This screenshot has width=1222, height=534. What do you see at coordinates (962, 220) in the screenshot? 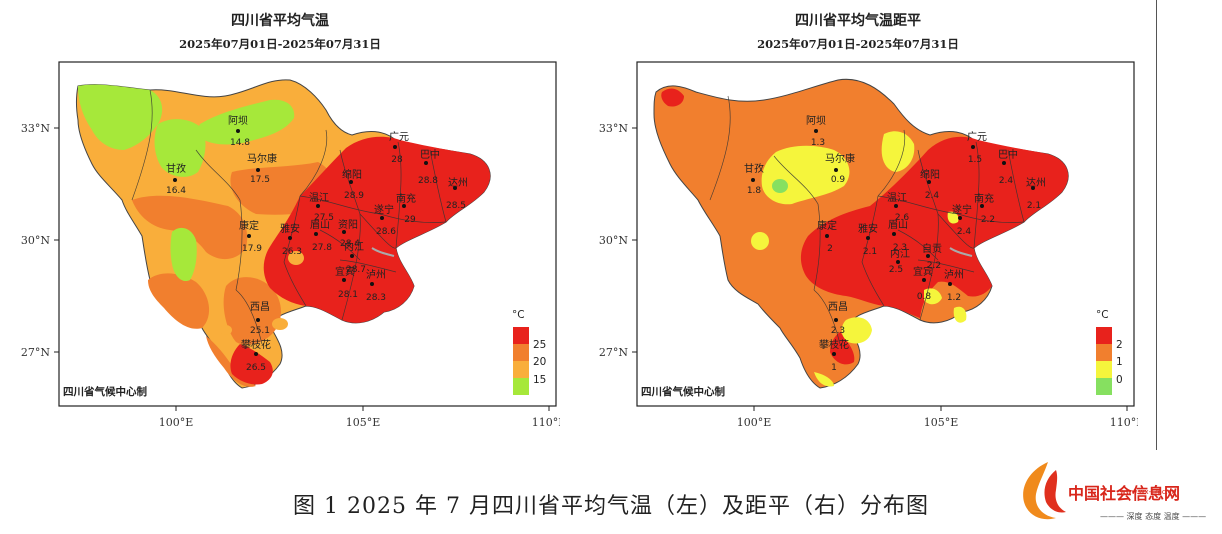
I see `city-marker: 遂宁 2.4` at bounding box center [962, 220].